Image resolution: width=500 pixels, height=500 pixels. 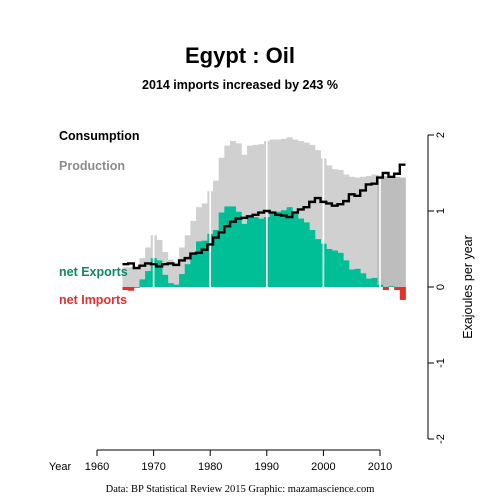 I want to click on net-export-bar-1969, so click(x=148, y=279).